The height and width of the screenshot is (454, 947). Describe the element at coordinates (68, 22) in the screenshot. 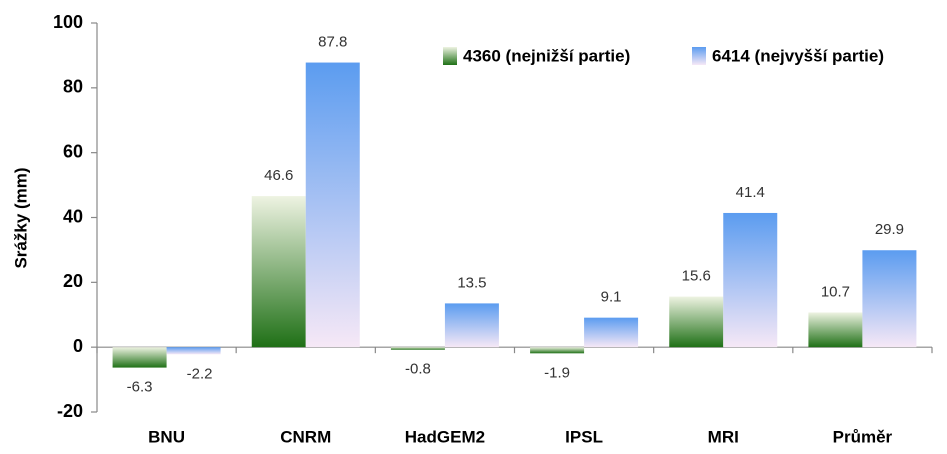

I see `y-tick-label: 100` at that location.